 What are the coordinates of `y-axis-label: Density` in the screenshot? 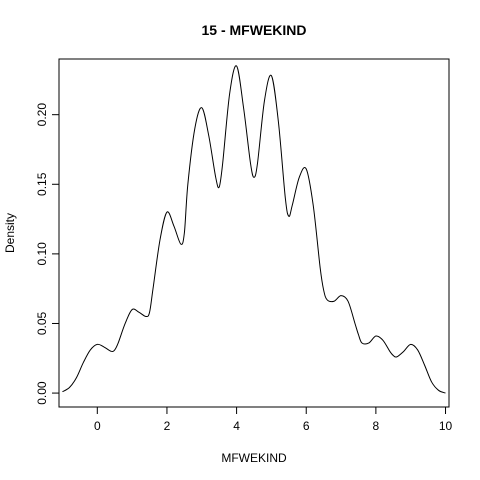 It's located at (10, 233).